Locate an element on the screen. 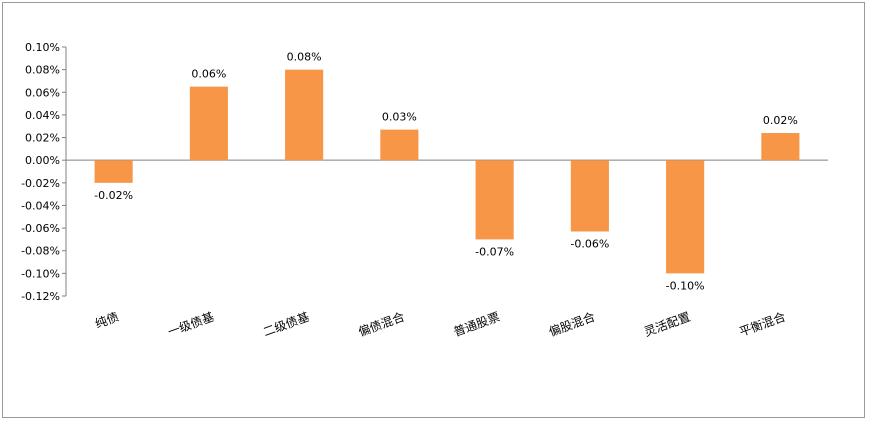 Image resolution: width=869 pixels, height=422 pixels. category-labels: 纯债 一级债基 二级债基 偏债混合 普通股票 偏股混合 灵活配置 平衡混合 is located at coordinates (440, 324).